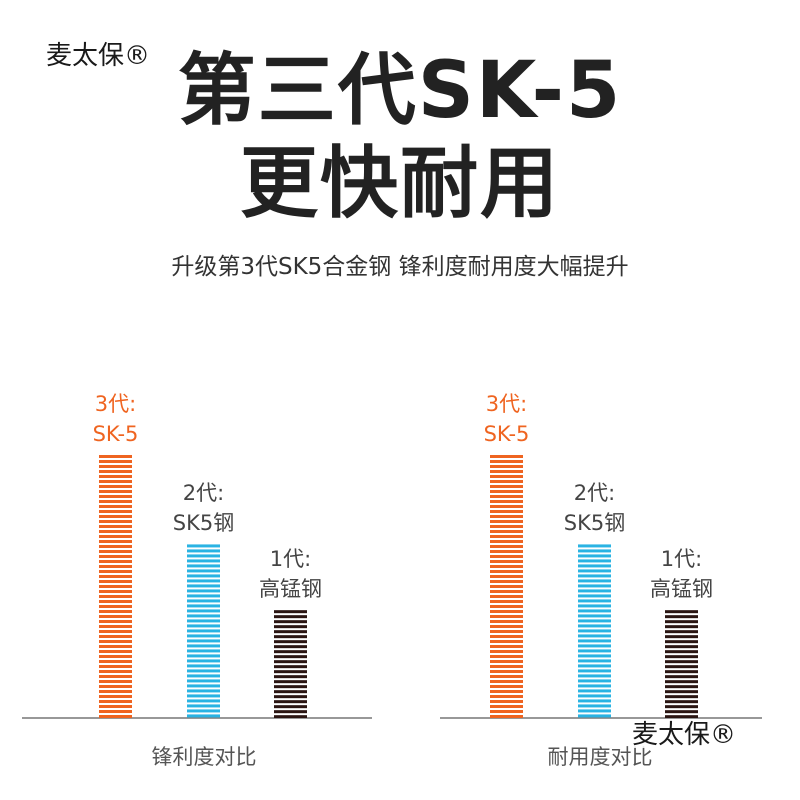 This screenshot has width=800, height=800. Describe the element at coordinates (684, 735) in the screenshot. I see `brand-watermark-bottom: 麦太保®` at that location.